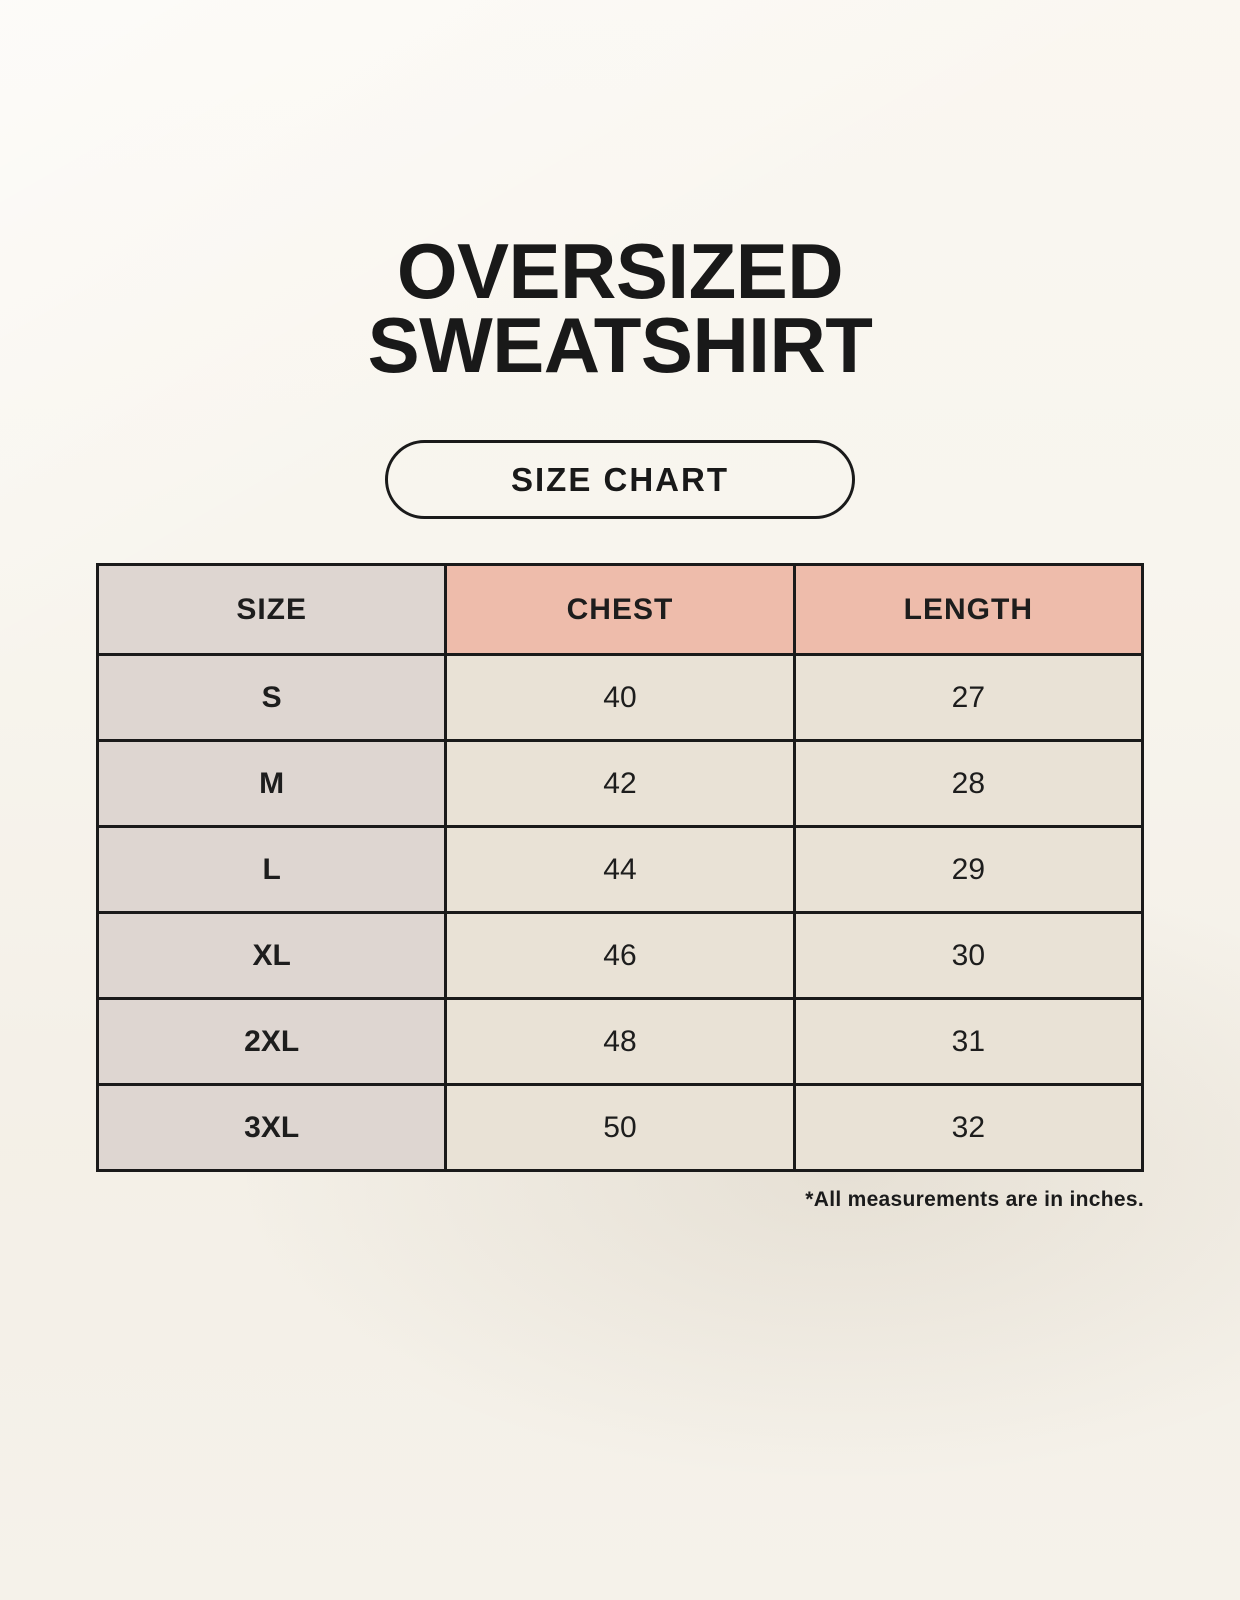  What do you see at coordinates (620, 345) in the screenshot?
I see `page-title-line-2: SWEATSHIRT` at bounding box center [620, 345].